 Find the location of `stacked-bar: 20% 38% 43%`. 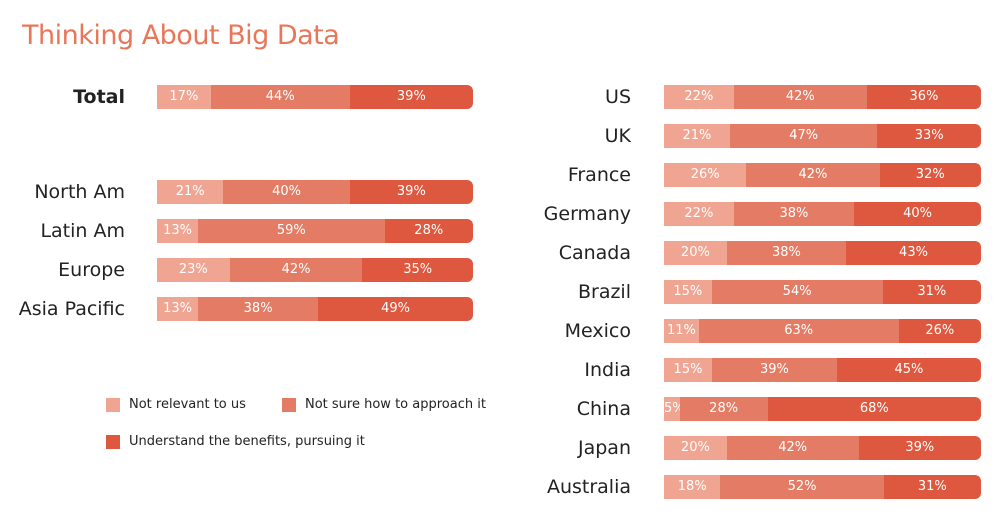

stacked-bar: 20% 38% 43% is located at coordinates (822, 253).